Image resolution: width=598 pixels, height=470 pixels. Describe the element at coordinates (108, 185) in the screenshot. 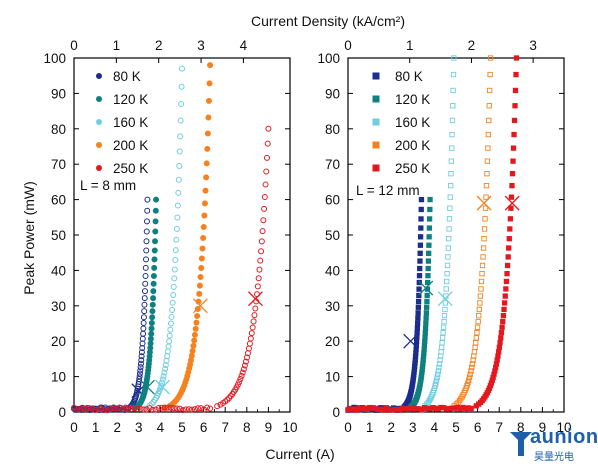

I see `cavity-length-label: L = 8 mm` at that location.